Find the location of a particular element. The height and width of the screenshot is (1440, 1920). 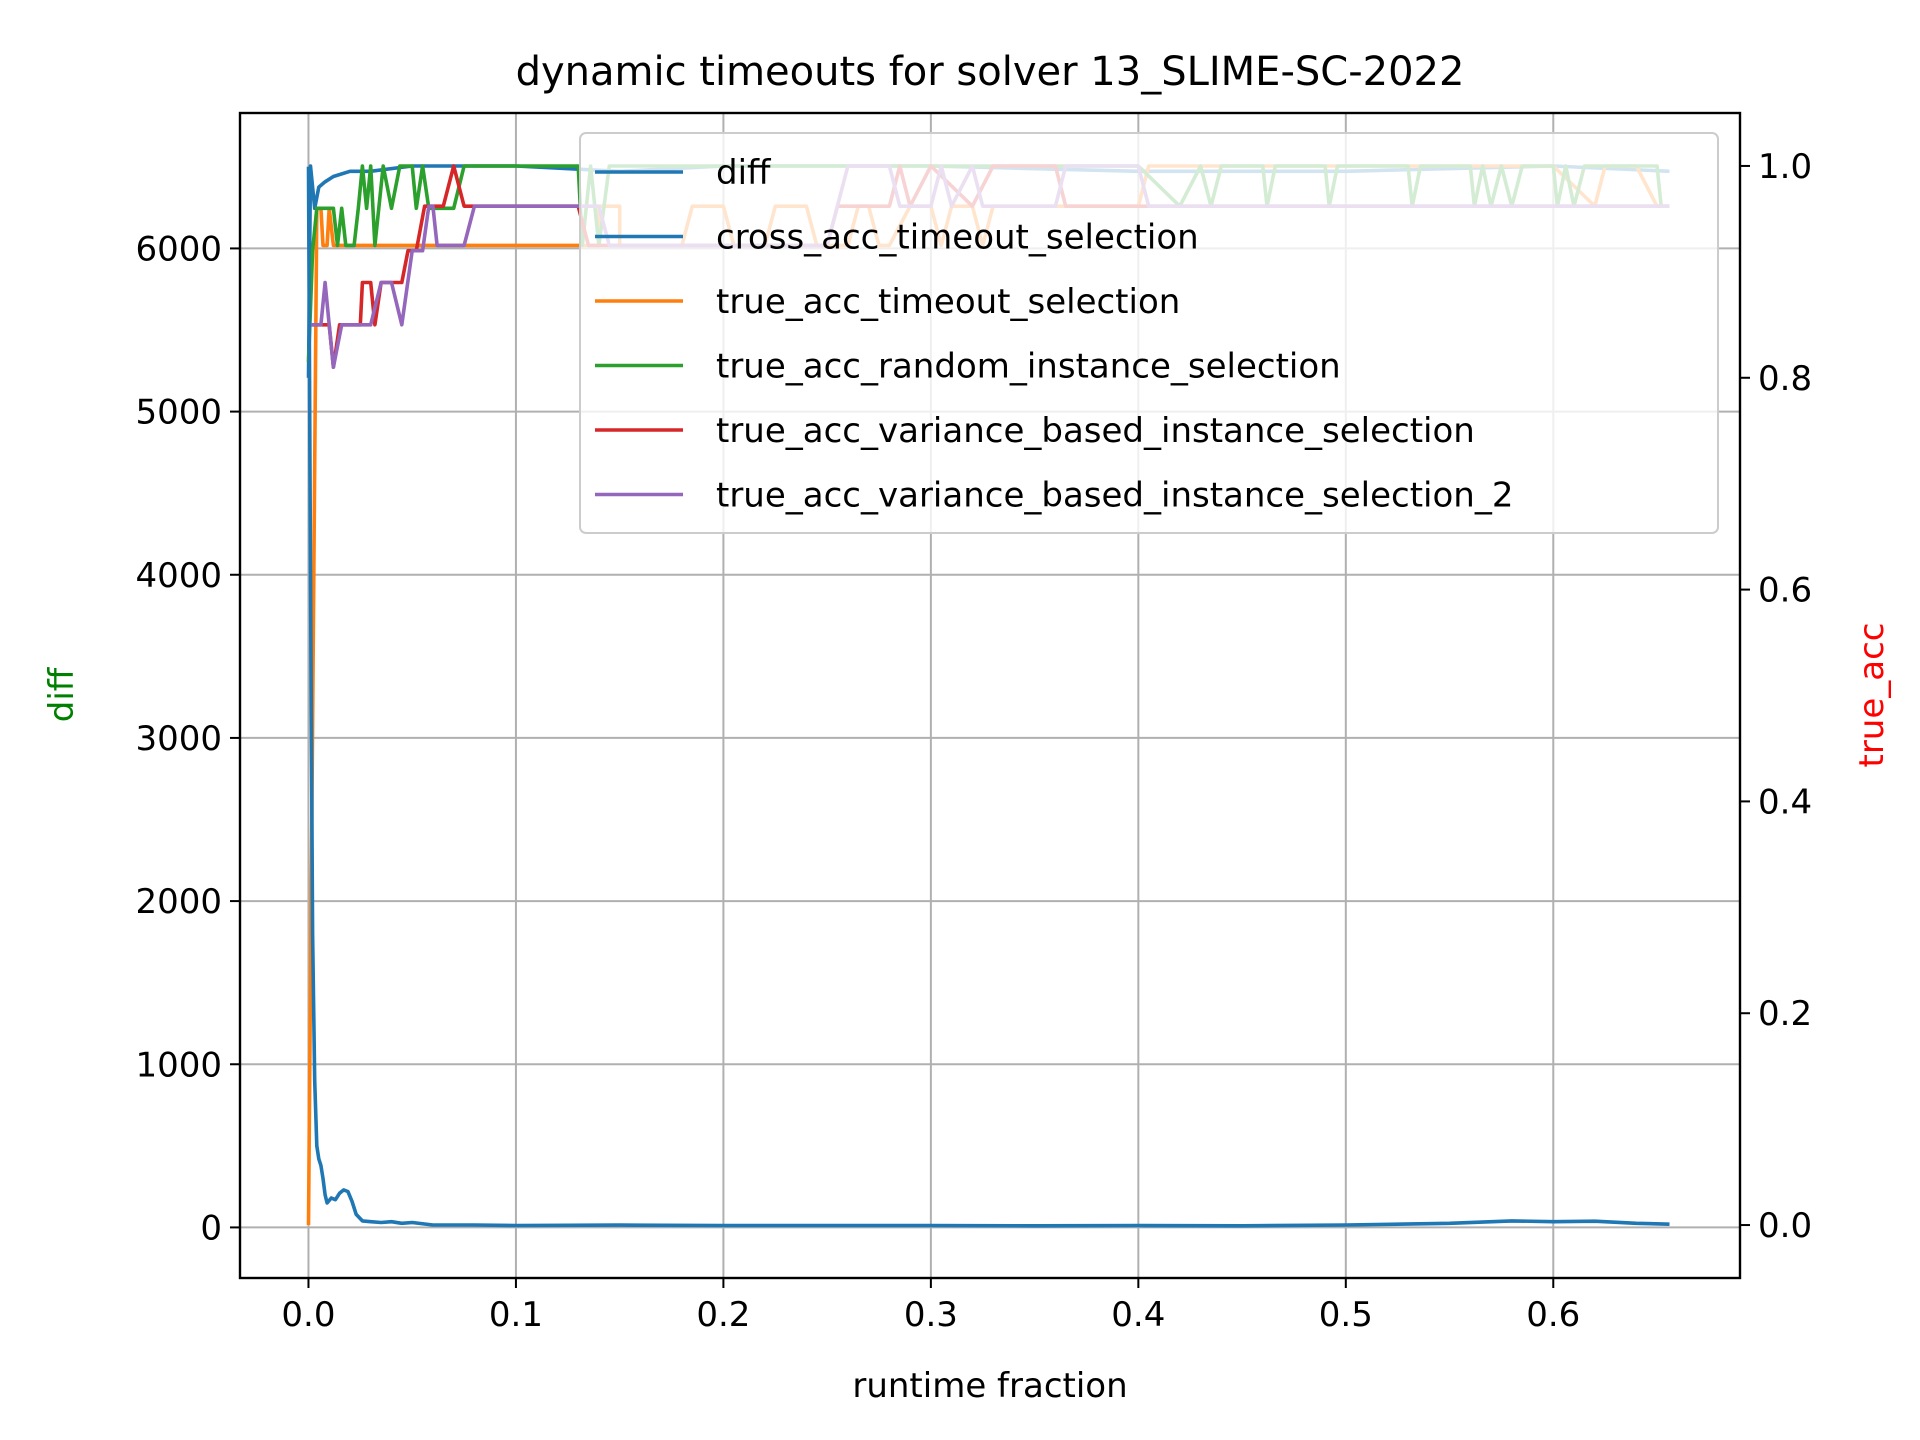

left-axis-ticks: 0 1000 2000 3000 4000 5000 6000 is located at coordinates (187, 738).